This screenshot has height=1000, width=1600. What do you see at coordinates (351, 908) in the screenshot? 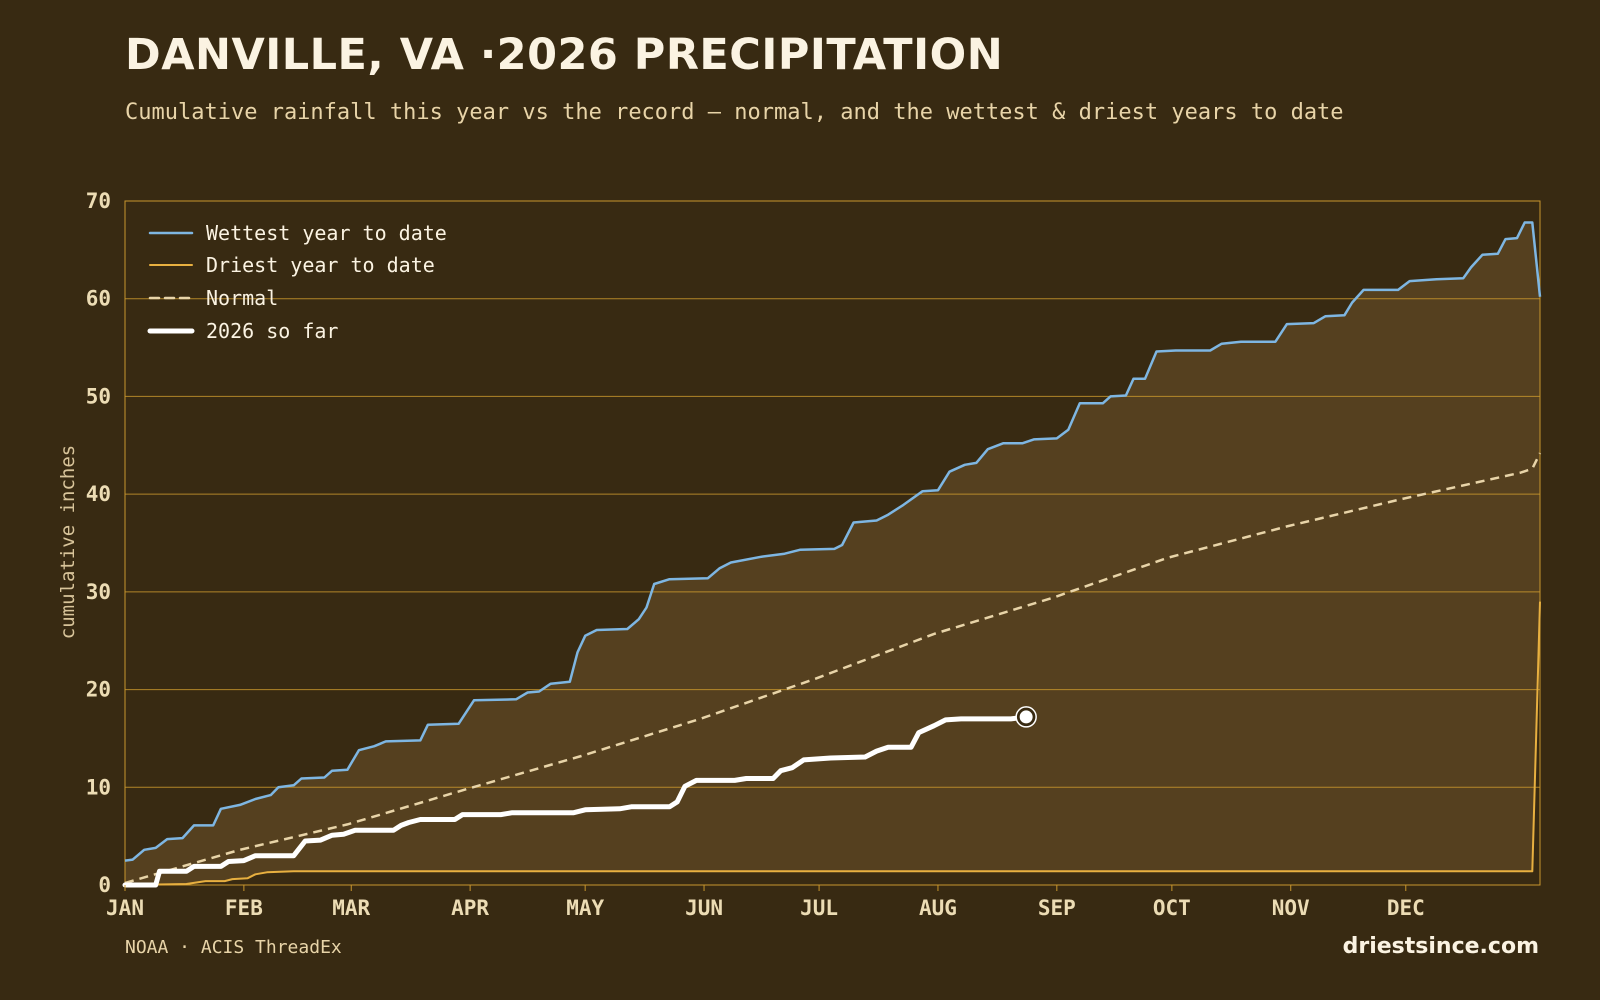
I see `x-tick-label: MAR` at bounding box center [351, 908].